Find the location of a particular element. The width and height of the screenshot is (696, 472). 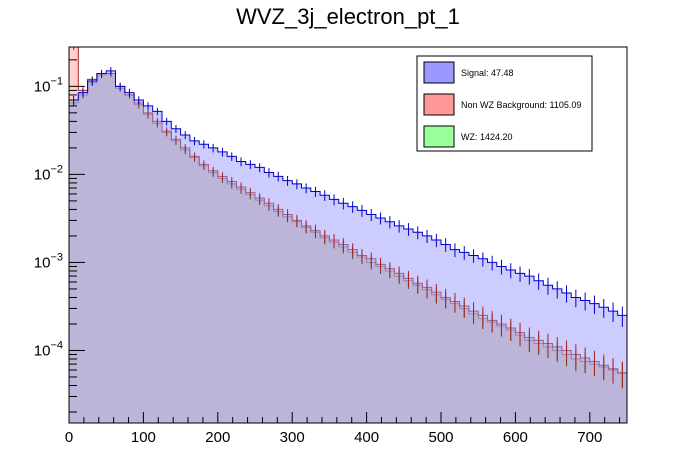

x-tick-label: 0 is located at coordinates (69, 437).